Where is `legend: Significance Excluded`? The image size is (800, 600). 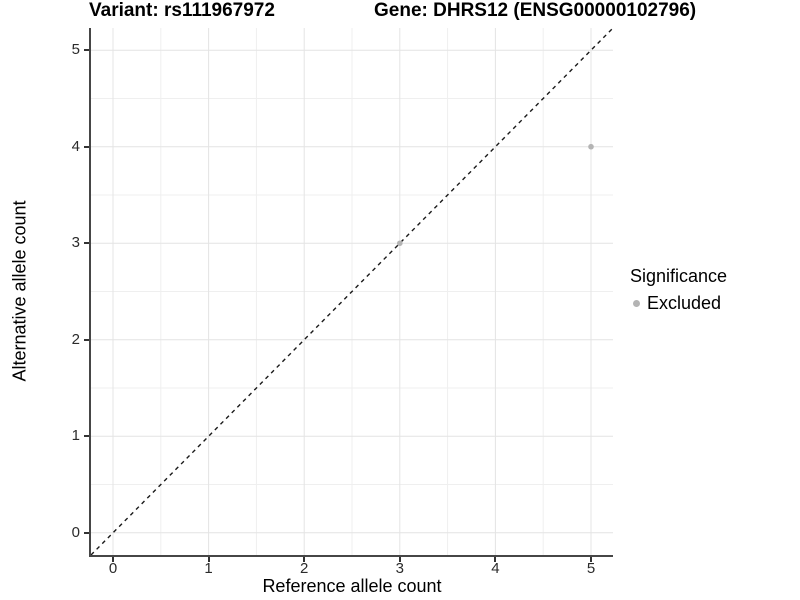
legend: Significance Excluded is located at coordinates (678, 290).